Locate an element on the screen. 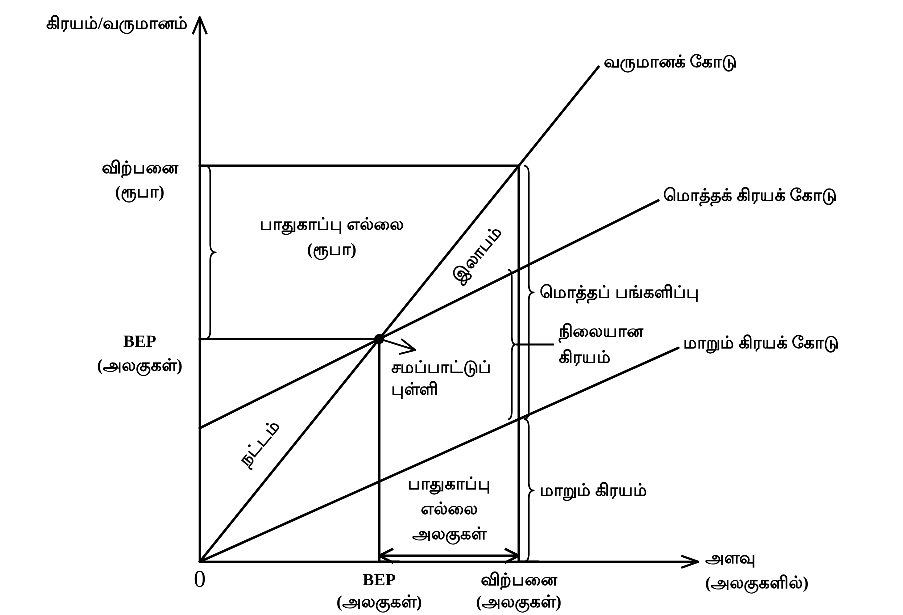 The height and width of the screenshot is (615, 903). y-axis-title: கிரயம்/வருமானம் is located at coordinates (117, 24).